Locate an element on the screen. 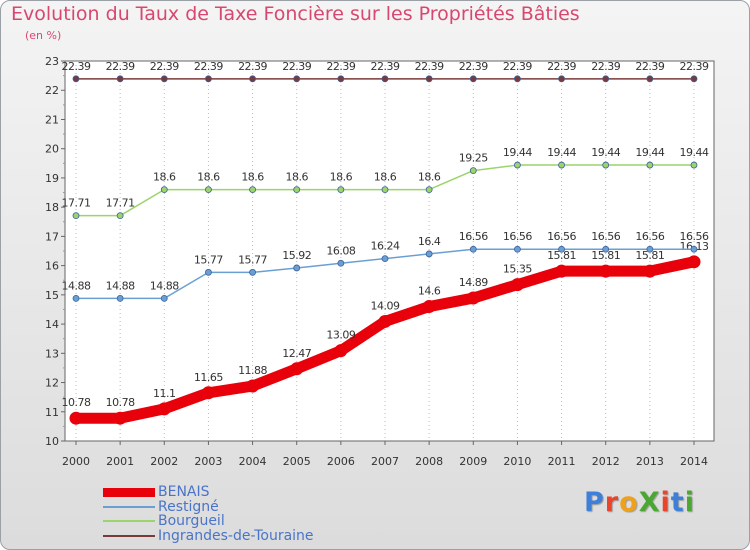 This screenshot has height=550, width=750. data-label: 11.1 is located at coordinates (164, 393).